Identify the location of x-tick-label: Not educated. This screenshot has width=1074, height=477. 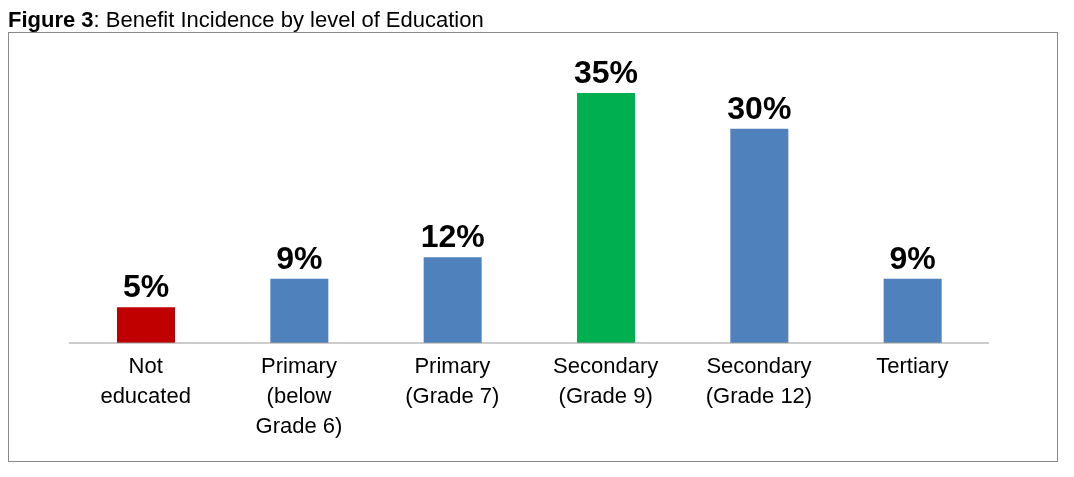
(145, 380).